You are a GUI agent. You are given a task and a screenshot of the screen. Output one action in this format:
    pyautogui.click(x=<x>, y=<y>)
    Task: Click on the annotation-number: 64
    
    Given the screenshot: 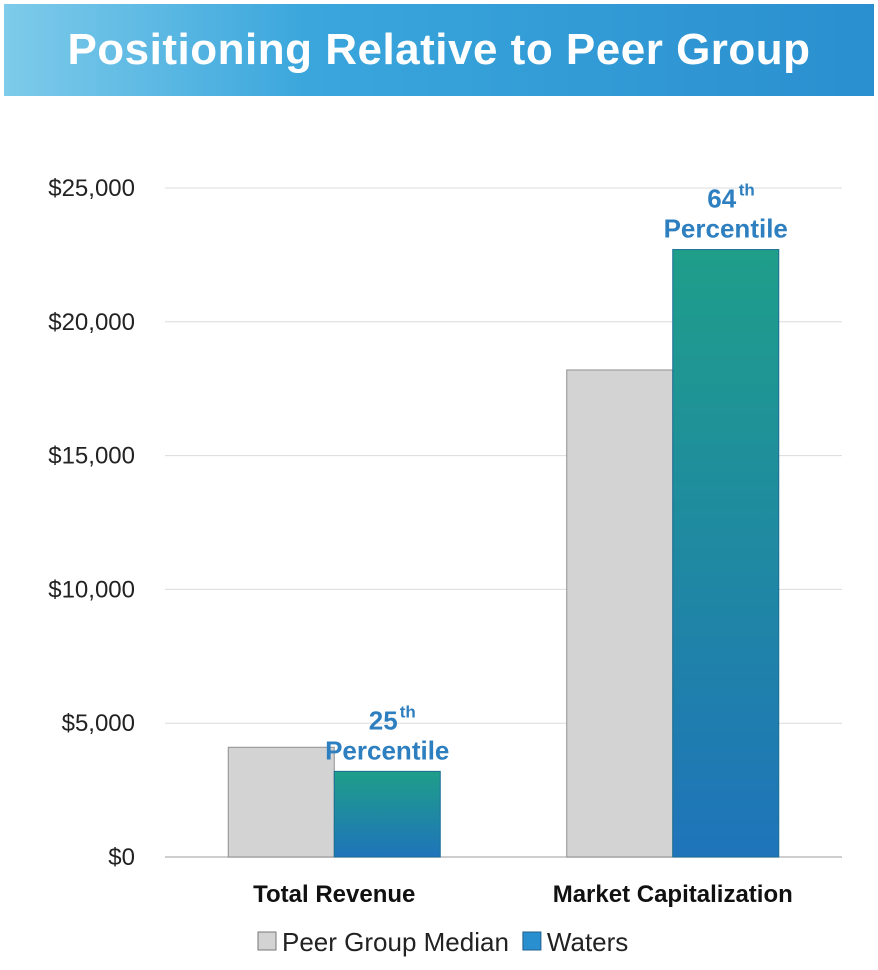 What is the action you would take?
    pyautogui.click(x=721, y=199)
    